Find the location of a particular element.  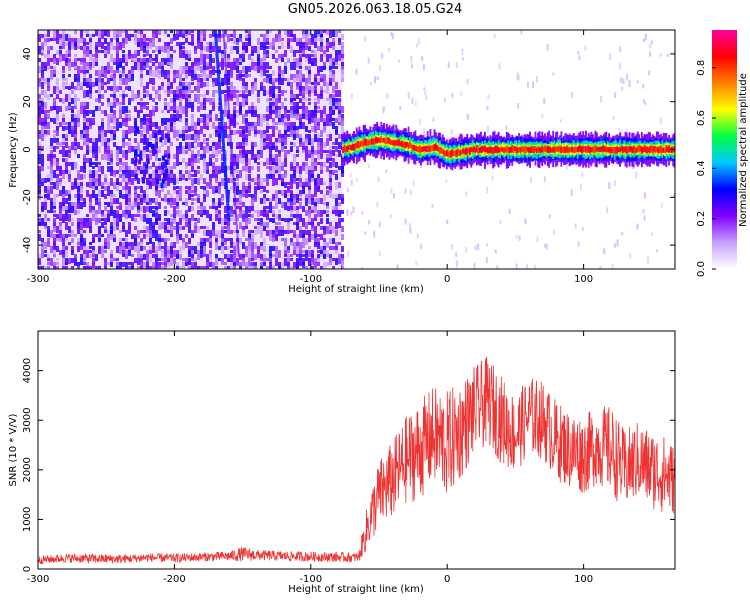

colorbar-scale is located at coordinates (724, 149).